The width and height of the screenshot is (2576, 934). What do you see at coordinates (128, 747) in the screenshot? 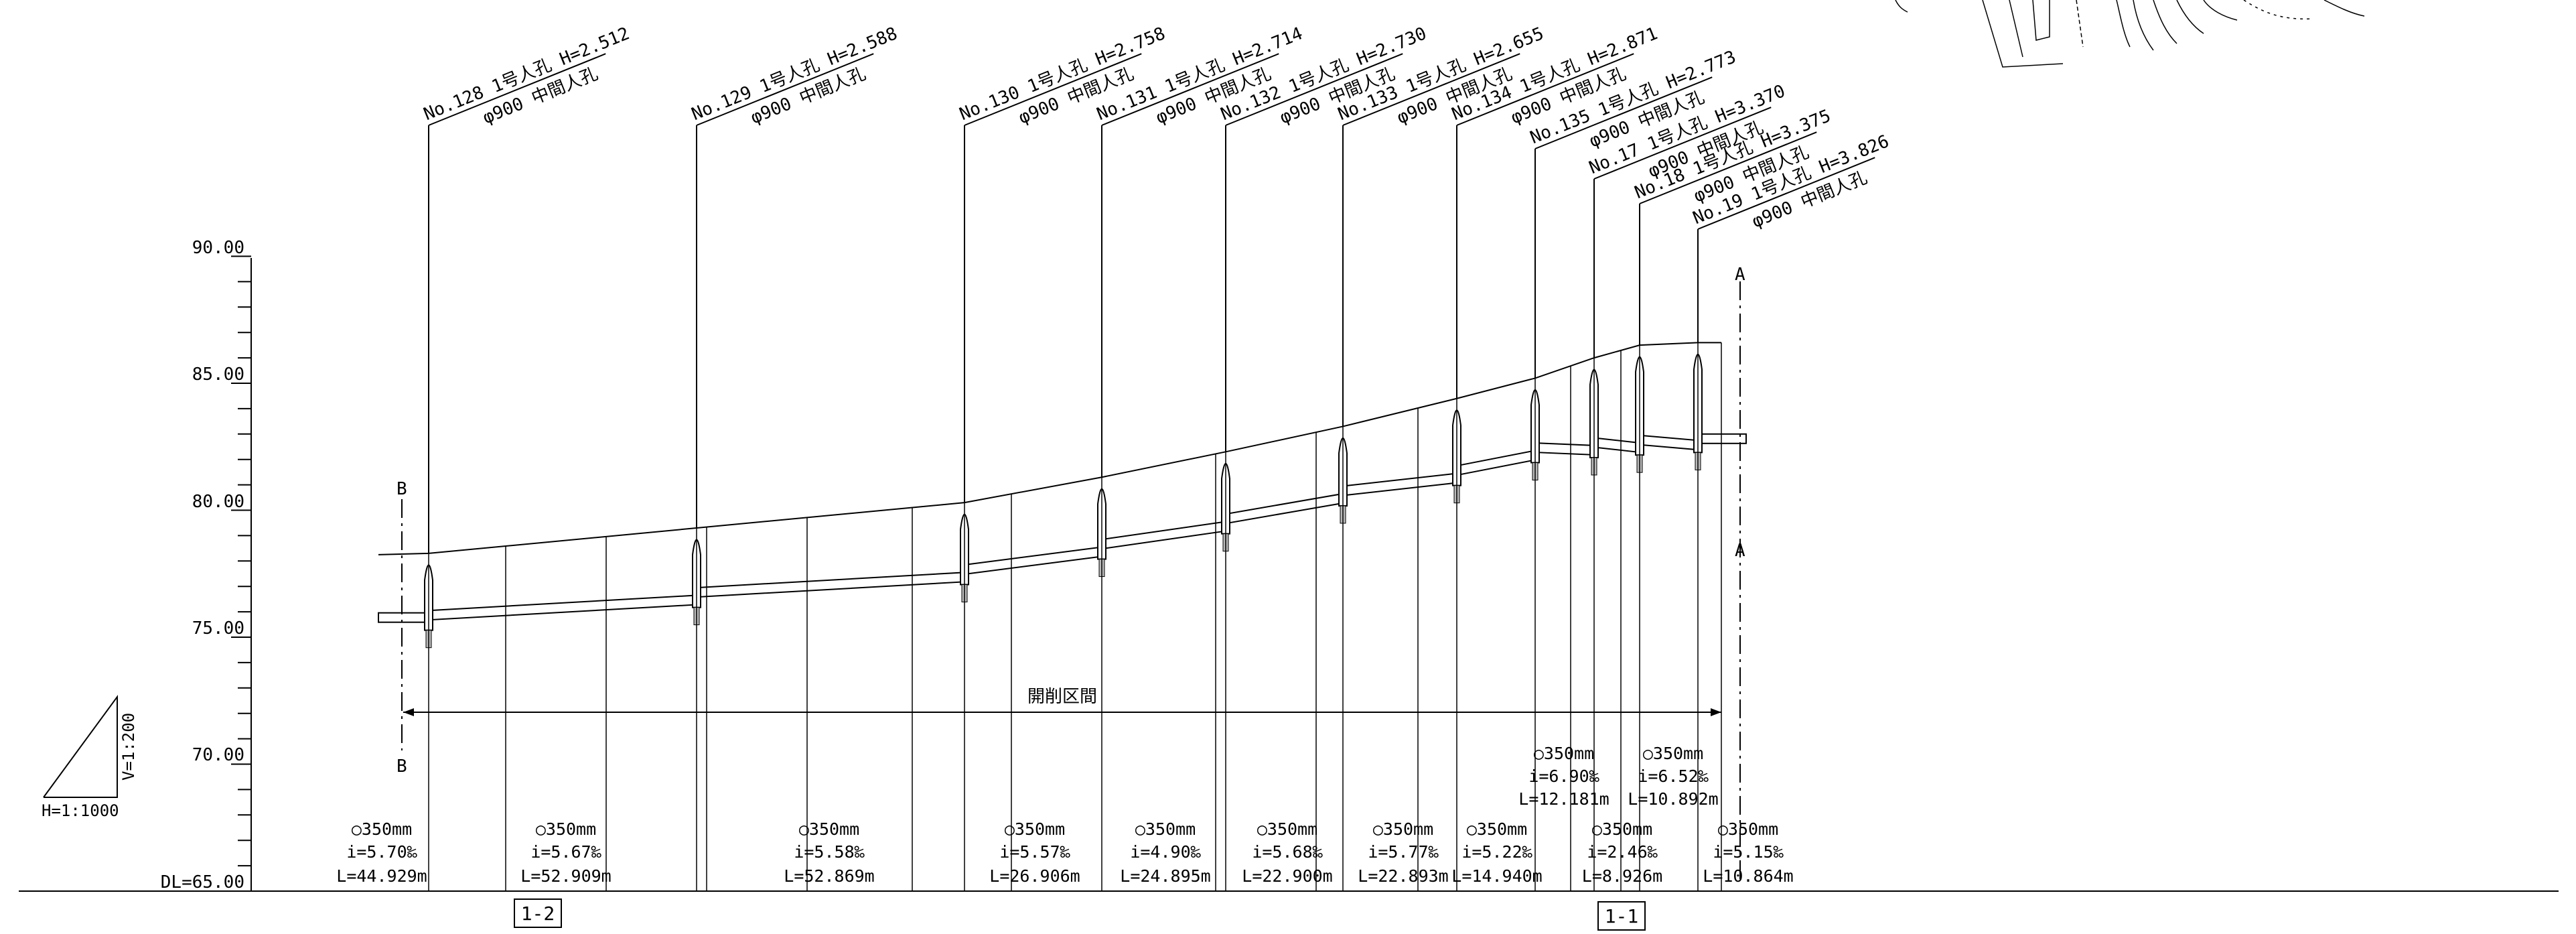
I see `vertical-scale-label: V=1:200` at bounding box center [128, 747].